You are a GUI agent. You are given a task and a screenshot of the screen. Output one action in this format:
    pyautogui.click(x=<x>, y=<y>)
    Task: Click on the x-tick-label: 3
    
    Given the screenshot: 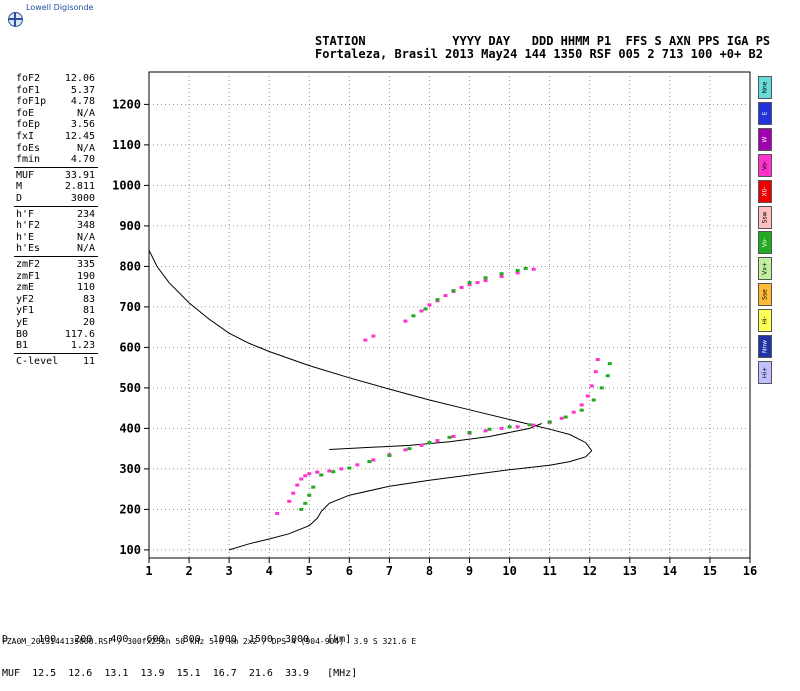 What is the action you would take?
    pyautogui.click(x=229, y=571)
    